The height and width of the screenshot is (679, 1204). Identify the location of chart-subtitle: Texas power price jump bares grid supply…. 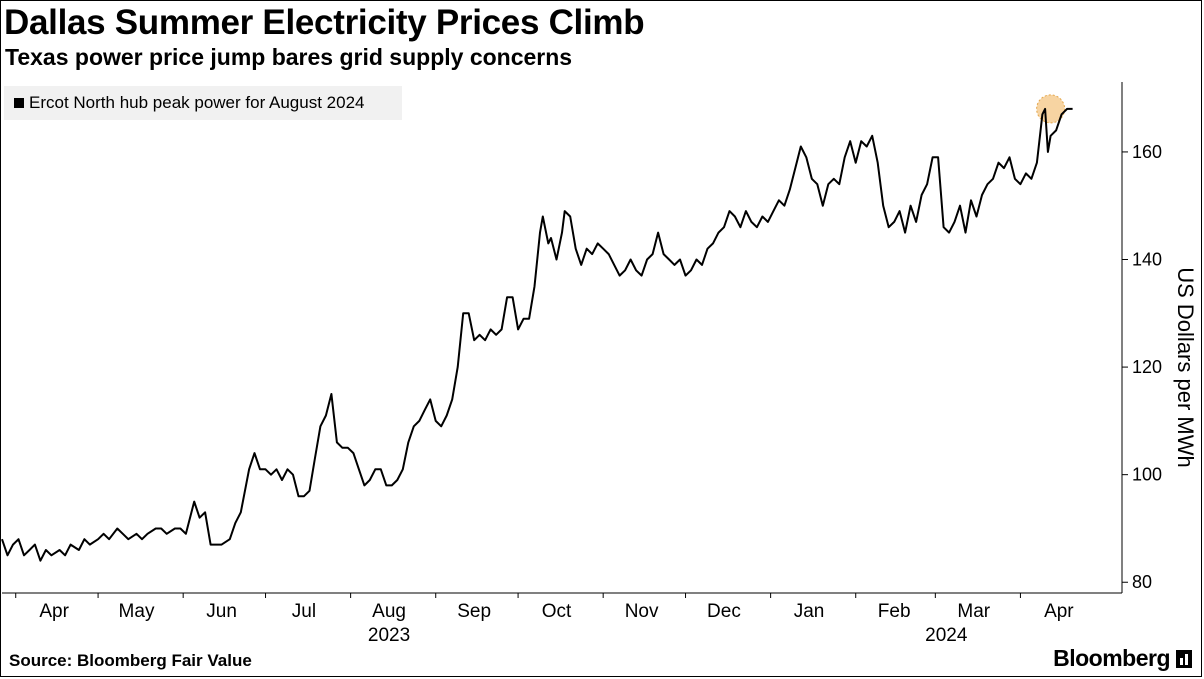
(289, 57).